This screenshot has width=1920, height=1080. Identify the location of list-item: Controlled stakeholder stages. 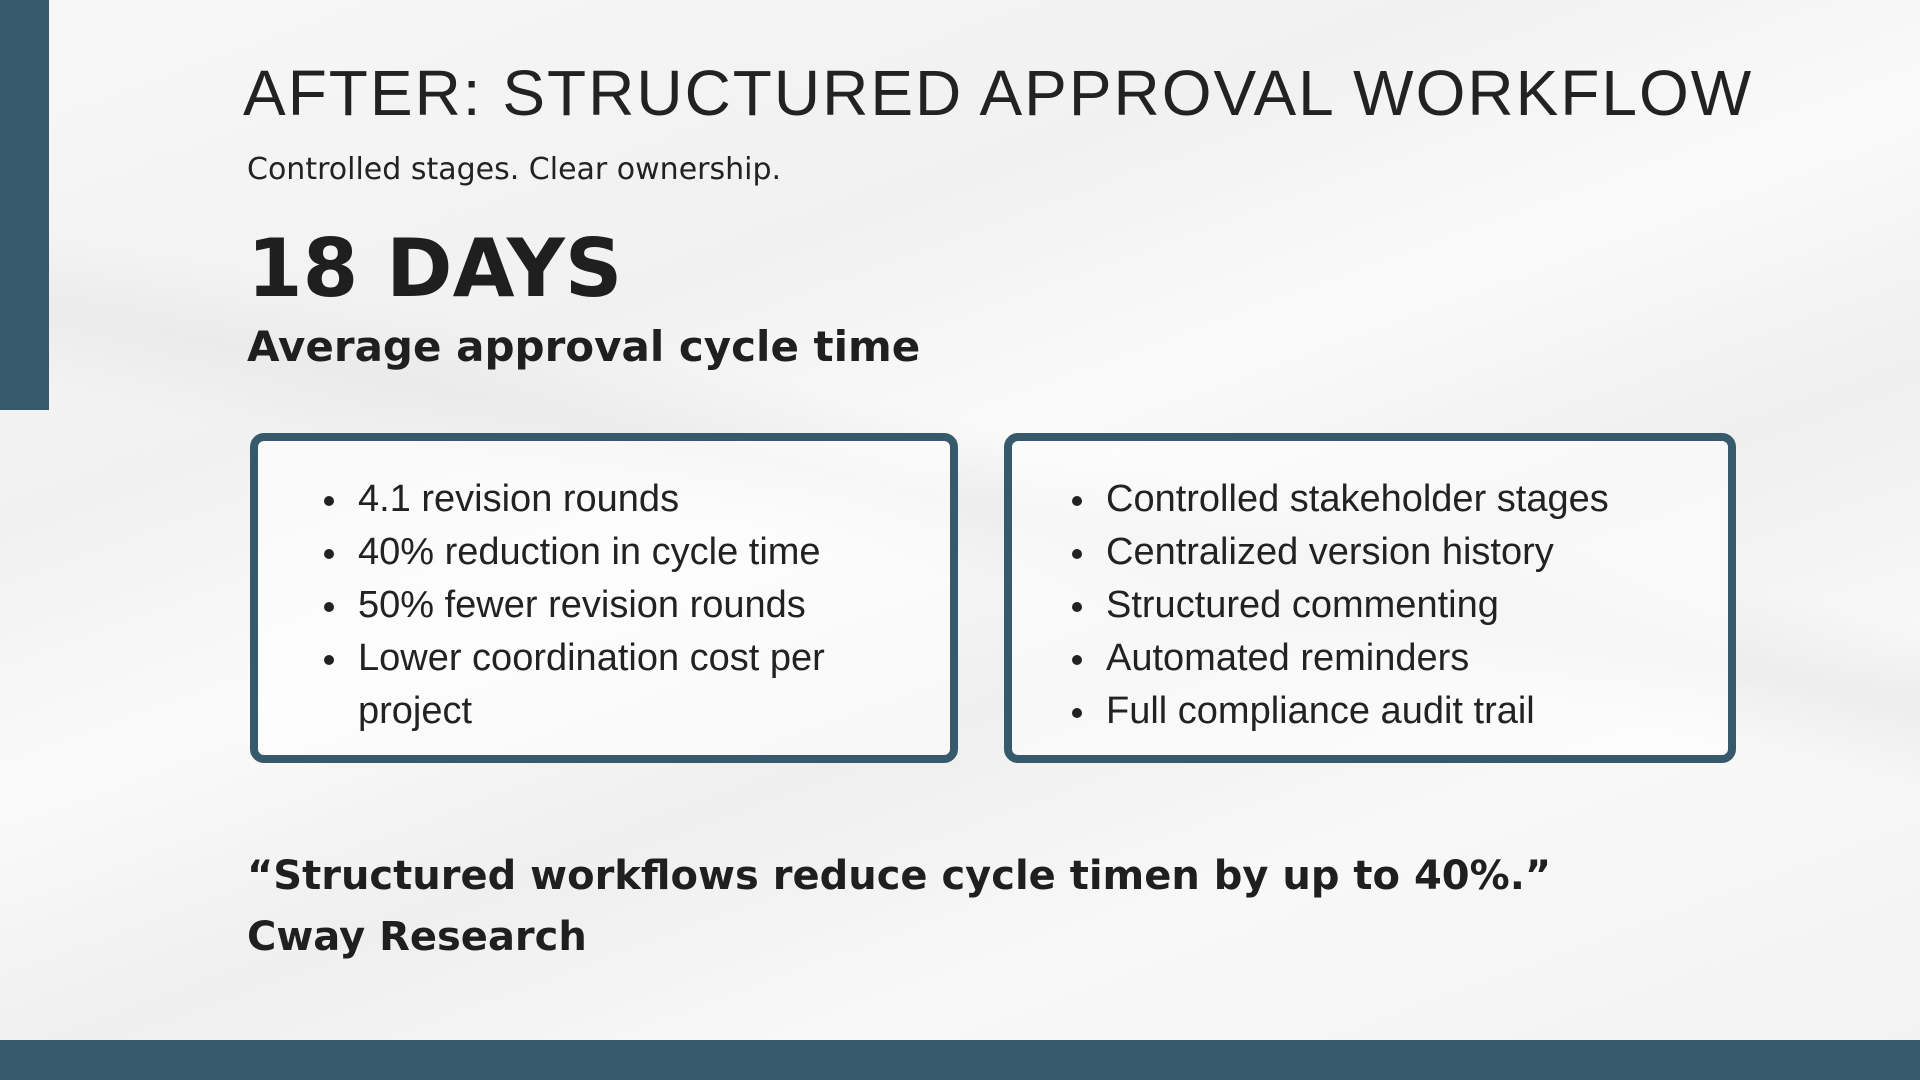
(1402, 499).